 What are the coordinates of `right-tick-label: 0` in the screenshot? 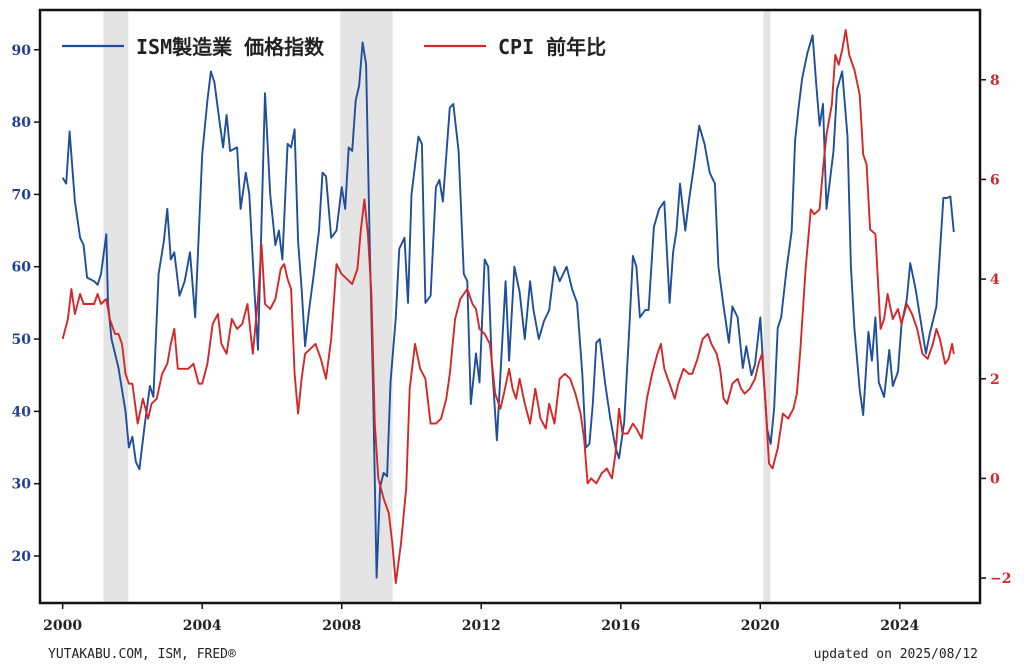 It's located at (995, 479).